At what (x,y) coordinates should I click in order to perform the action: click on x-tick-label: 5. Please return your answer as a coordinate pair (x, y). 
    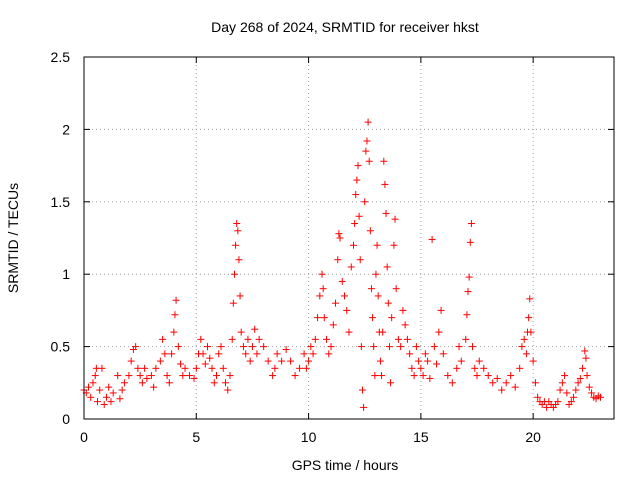
    Looking at the image, I should click on (196, 437).